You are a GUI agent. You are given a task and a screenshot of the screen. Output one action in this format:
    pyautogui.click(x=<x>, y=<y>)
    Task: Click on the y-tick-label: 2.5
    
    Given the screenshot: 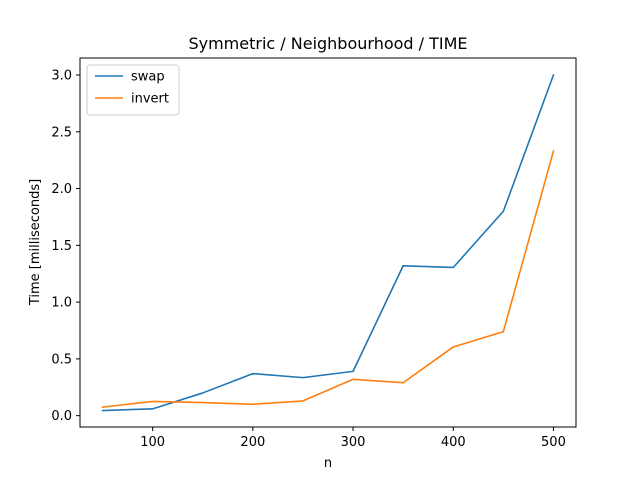 What is the action you would take?
    pyautogui.click(x=61, y=132)
    